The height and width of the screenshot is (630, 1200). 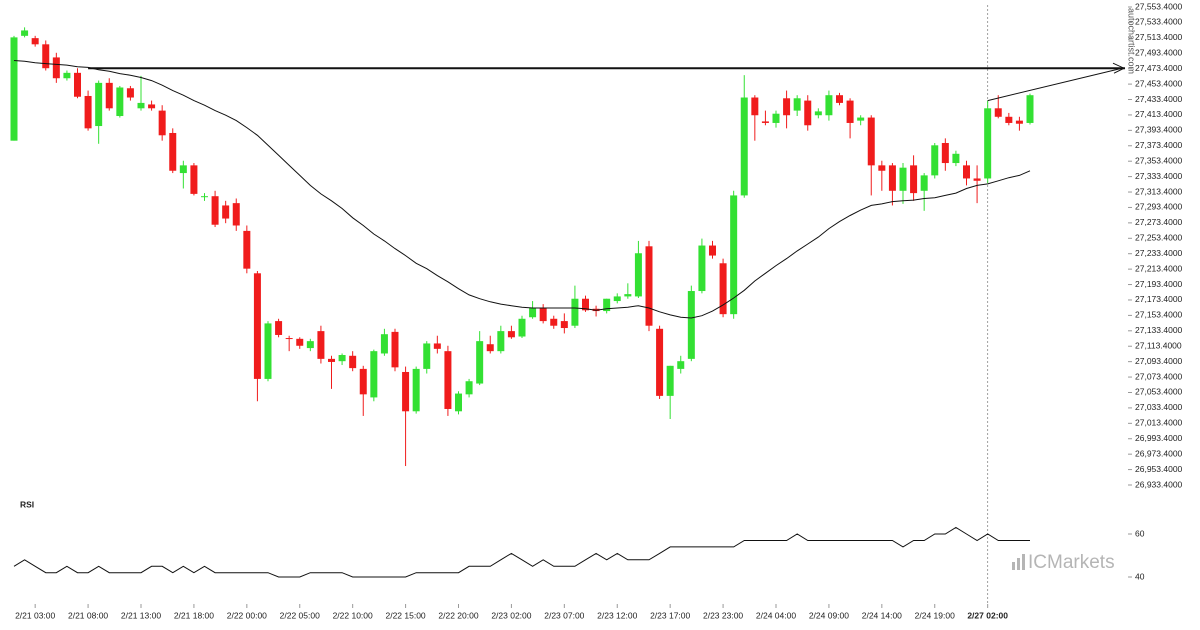 What do you see at coordinates (1159, 330) in the screenshot?
I see `y-tick-label: 27,133.4000` at bounding box center [1159, 330].